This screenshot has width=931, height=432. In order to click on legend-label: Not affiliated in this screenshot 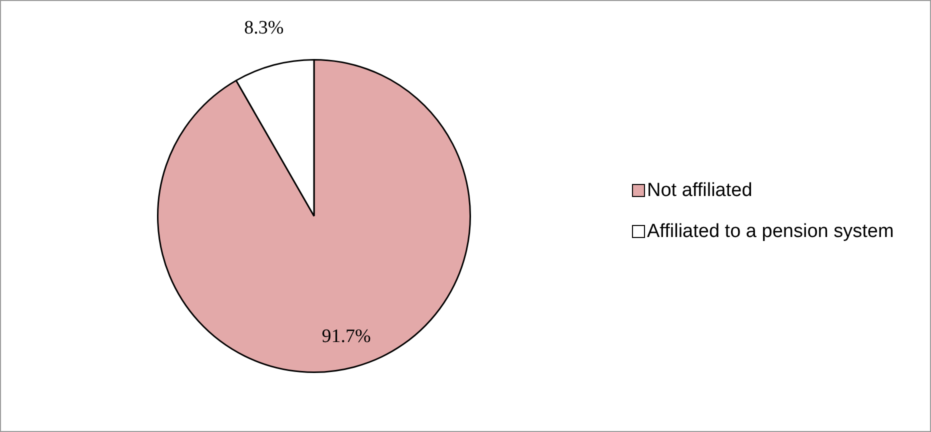, I will do `click(699, 190)`.